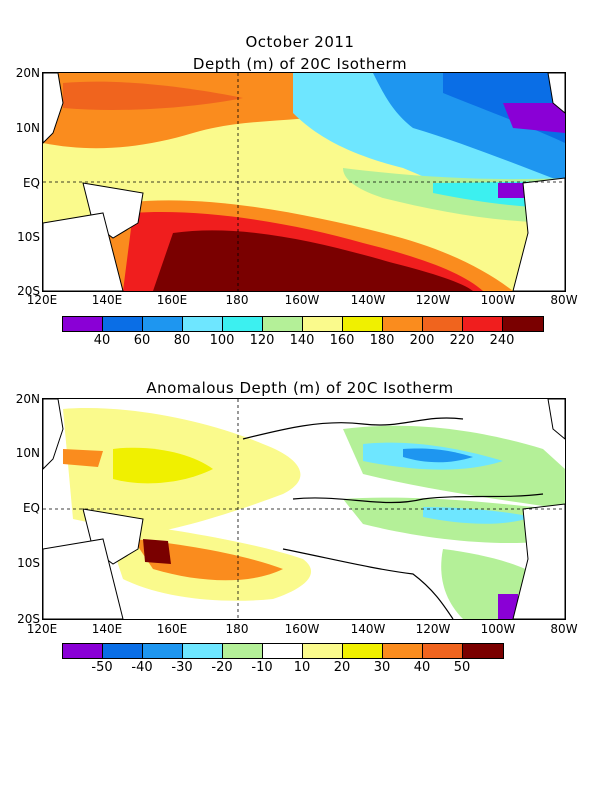 The width and height of the screenshot is (600, 800). I want to click on colorbar-label: 140, so click(302, 340).